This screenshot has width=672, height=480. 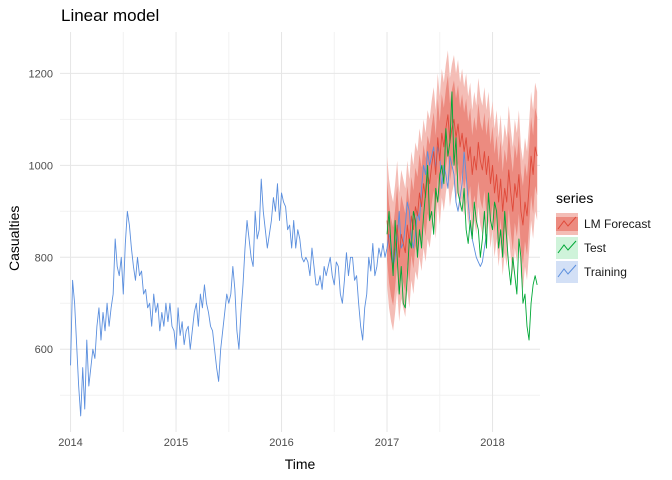 I want to click on legend-key-training, so click(x=567, y=272).